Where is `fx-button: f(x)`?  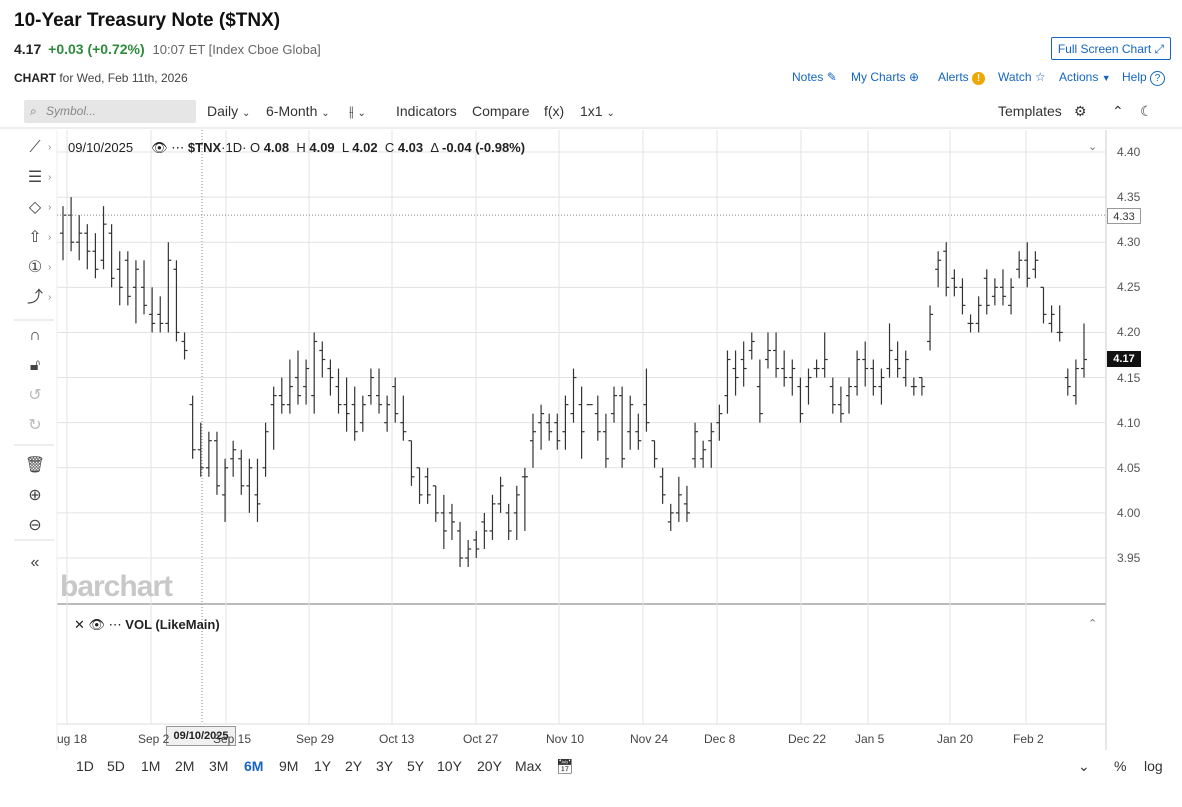
fx-button: f(x) is located at coordinates (554, 111).